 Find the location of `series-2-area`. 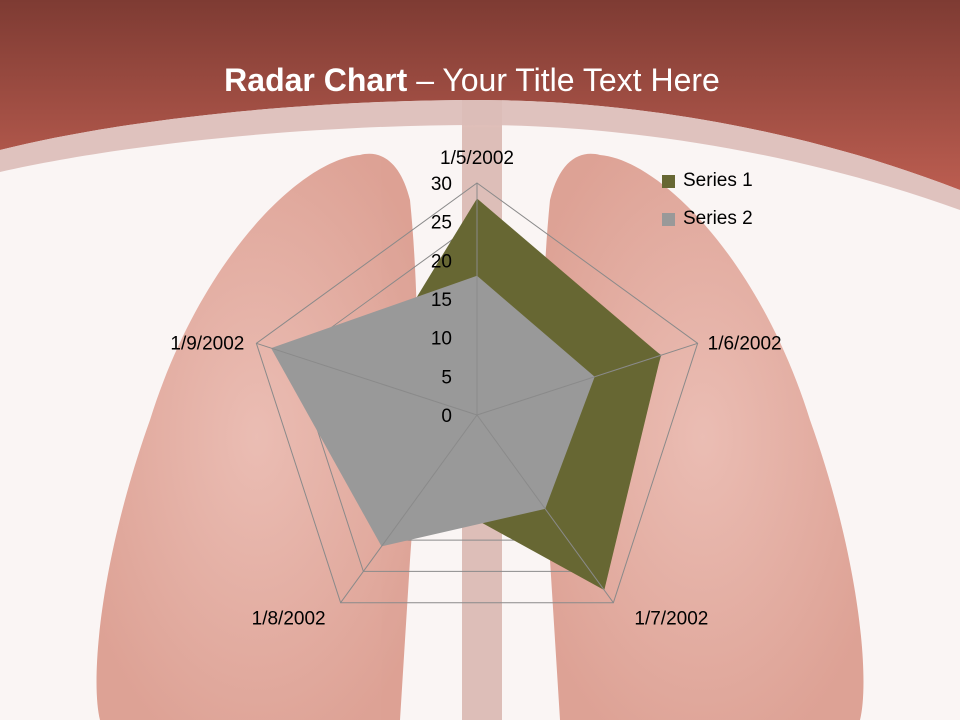

series-2-area is located at coordinates (433, 411).